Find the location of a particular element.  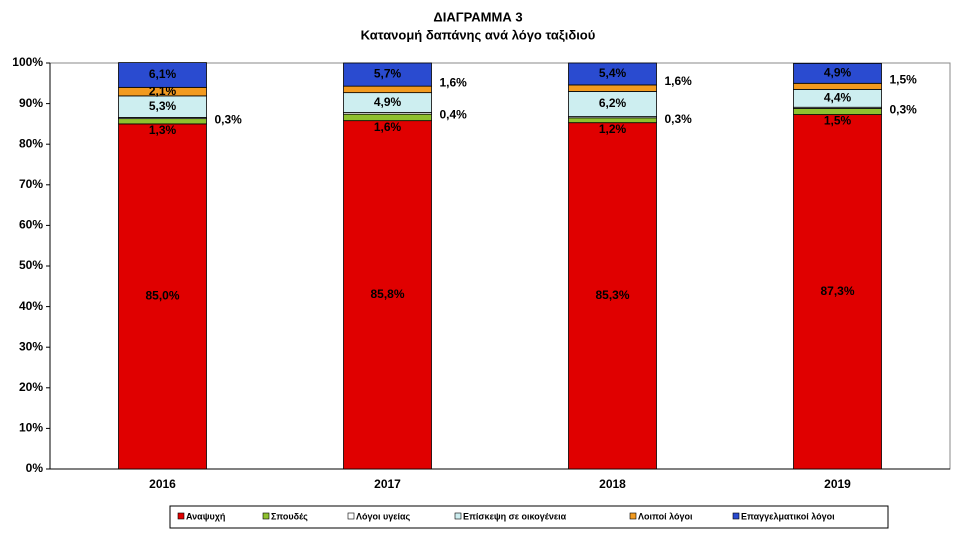

value-label: 6,1% is located at coordinates (163, 74).